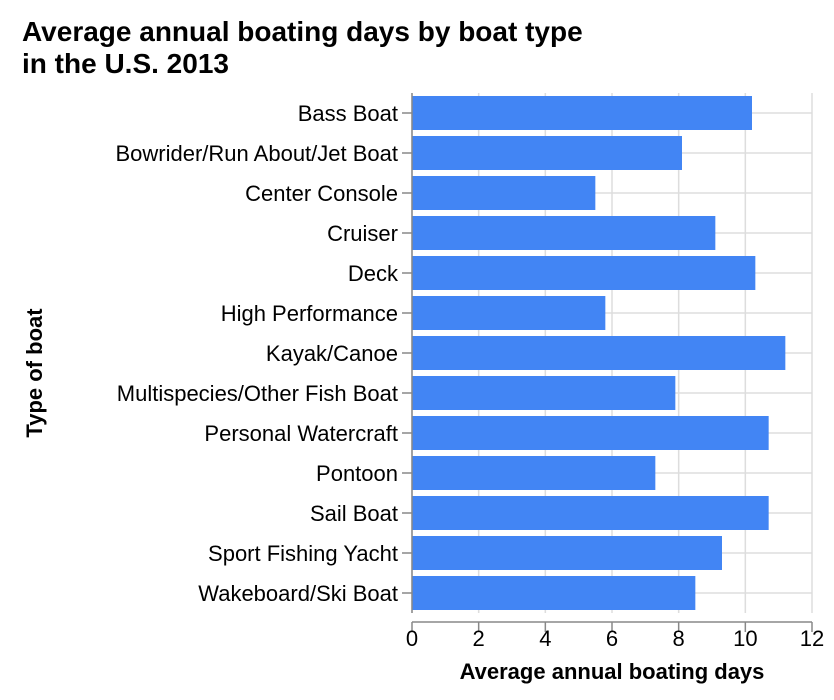 Image resolution: width=834 pixels, height=700 pixels. I want to click on x-tick-label: 12, so click(812, 638).